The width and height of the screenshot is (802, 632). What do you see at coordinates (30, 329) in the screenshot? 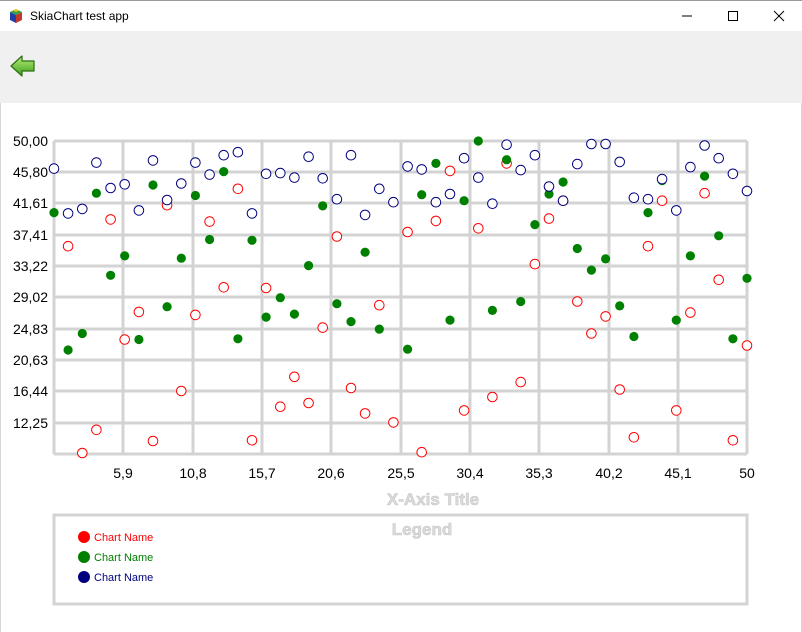
I see `y-tick-label: 24,83` at bounding box center [30, 329].